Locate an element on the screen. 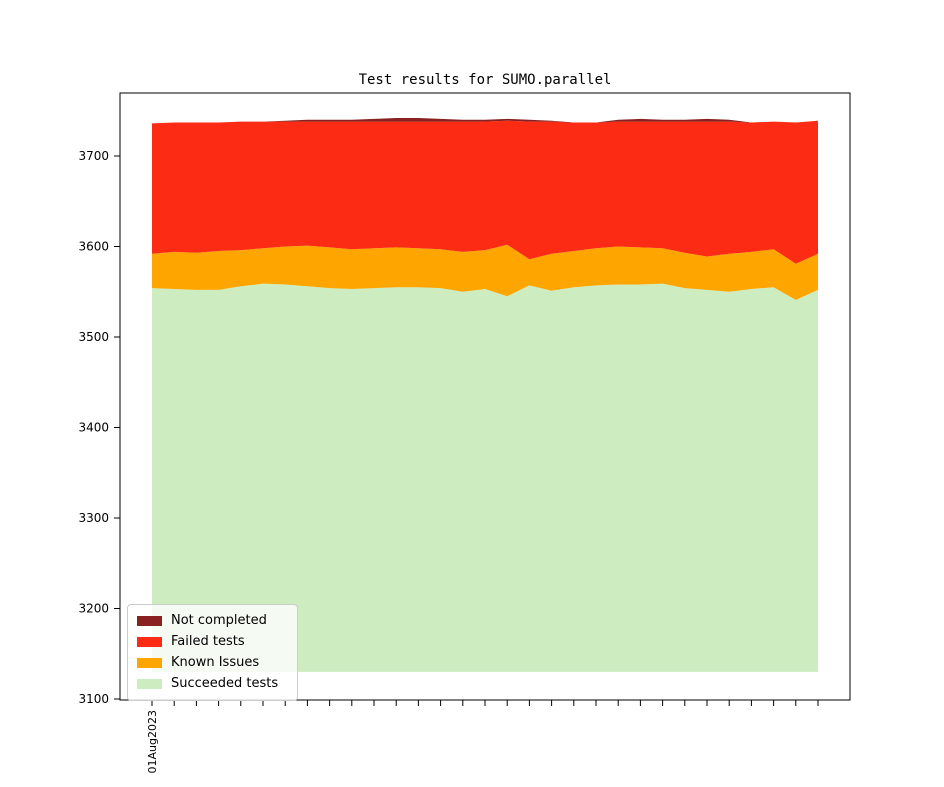 The image size is (944, 787). y-tick-label: 3300 is located at coordinates (93, 518).